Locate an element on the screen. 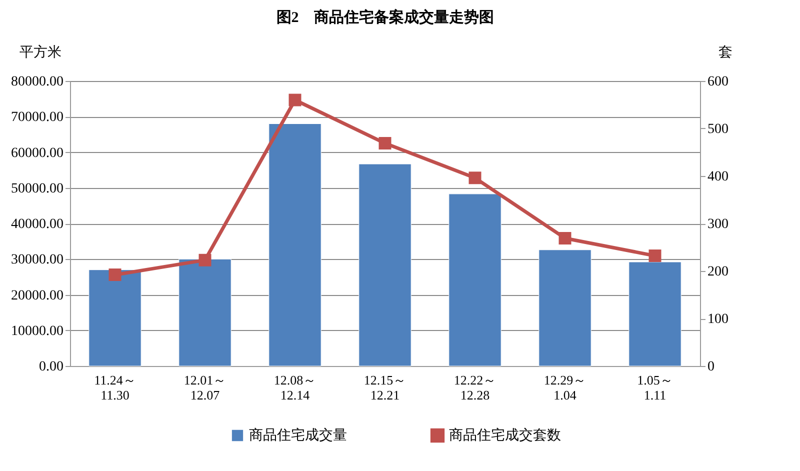 The image size is (800, 471). y-tick-label: 10000.00 is located at coordinates (37, 331).